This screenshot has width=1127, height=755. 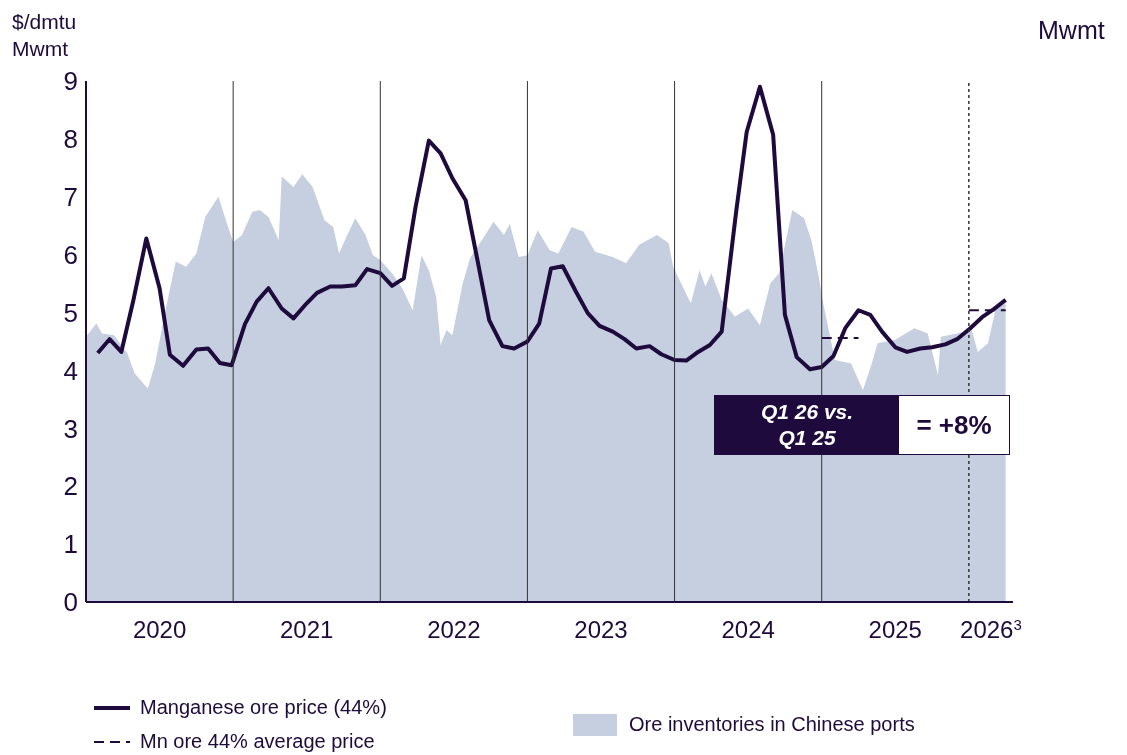 What do you see at coordinates (307, 629) in the screenshot?
I see `x-tick-label: 2021` at bounding box center [307, 629].